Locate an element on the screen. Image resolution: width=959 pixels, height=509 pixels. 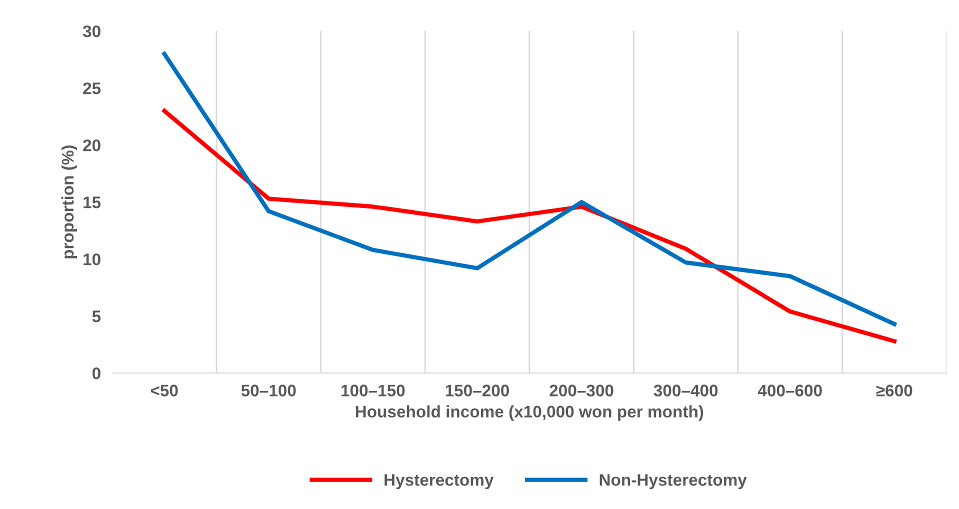
x-axis-title: Household income (x10,000 won per month) is located at coordinates (530, 413).